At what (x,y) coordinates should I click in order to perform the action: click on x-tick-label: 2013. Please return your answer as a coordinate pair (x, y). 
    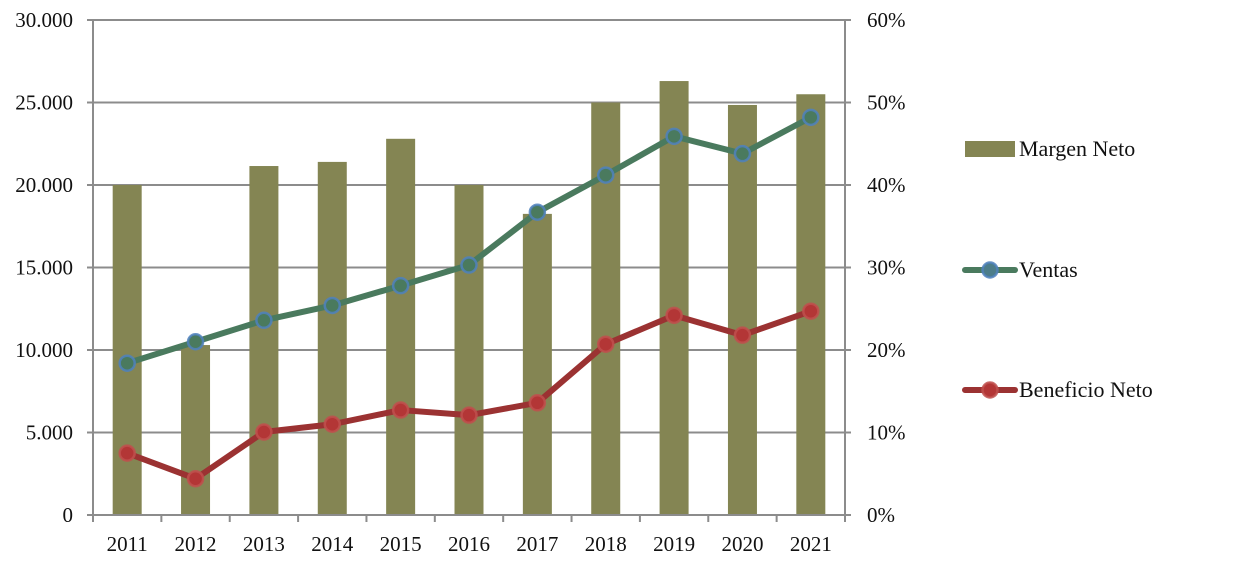
    Looking at the image, I should click on (264, 544).